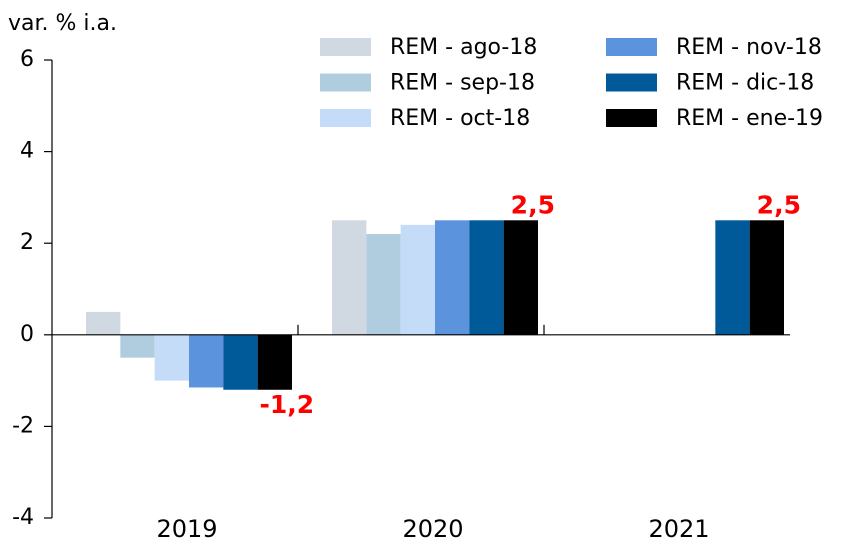 The height and width of the screenshot is (544, 843). I want to click on legend-label: REM - ago-18, so click(463, 47).